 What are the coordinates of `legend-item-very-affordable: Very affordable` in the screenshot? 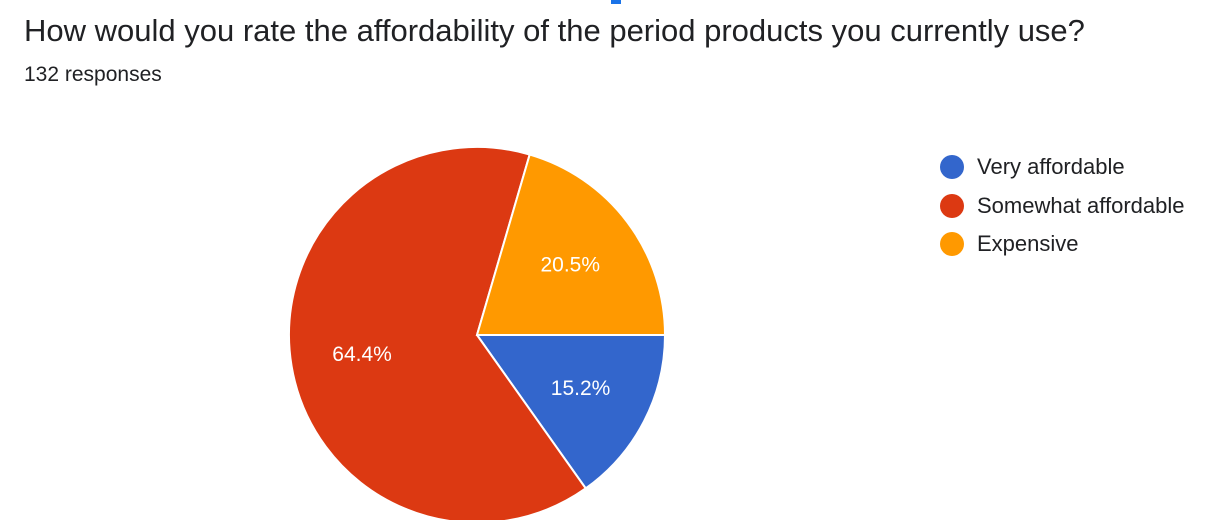 It's located at (1062, 167).